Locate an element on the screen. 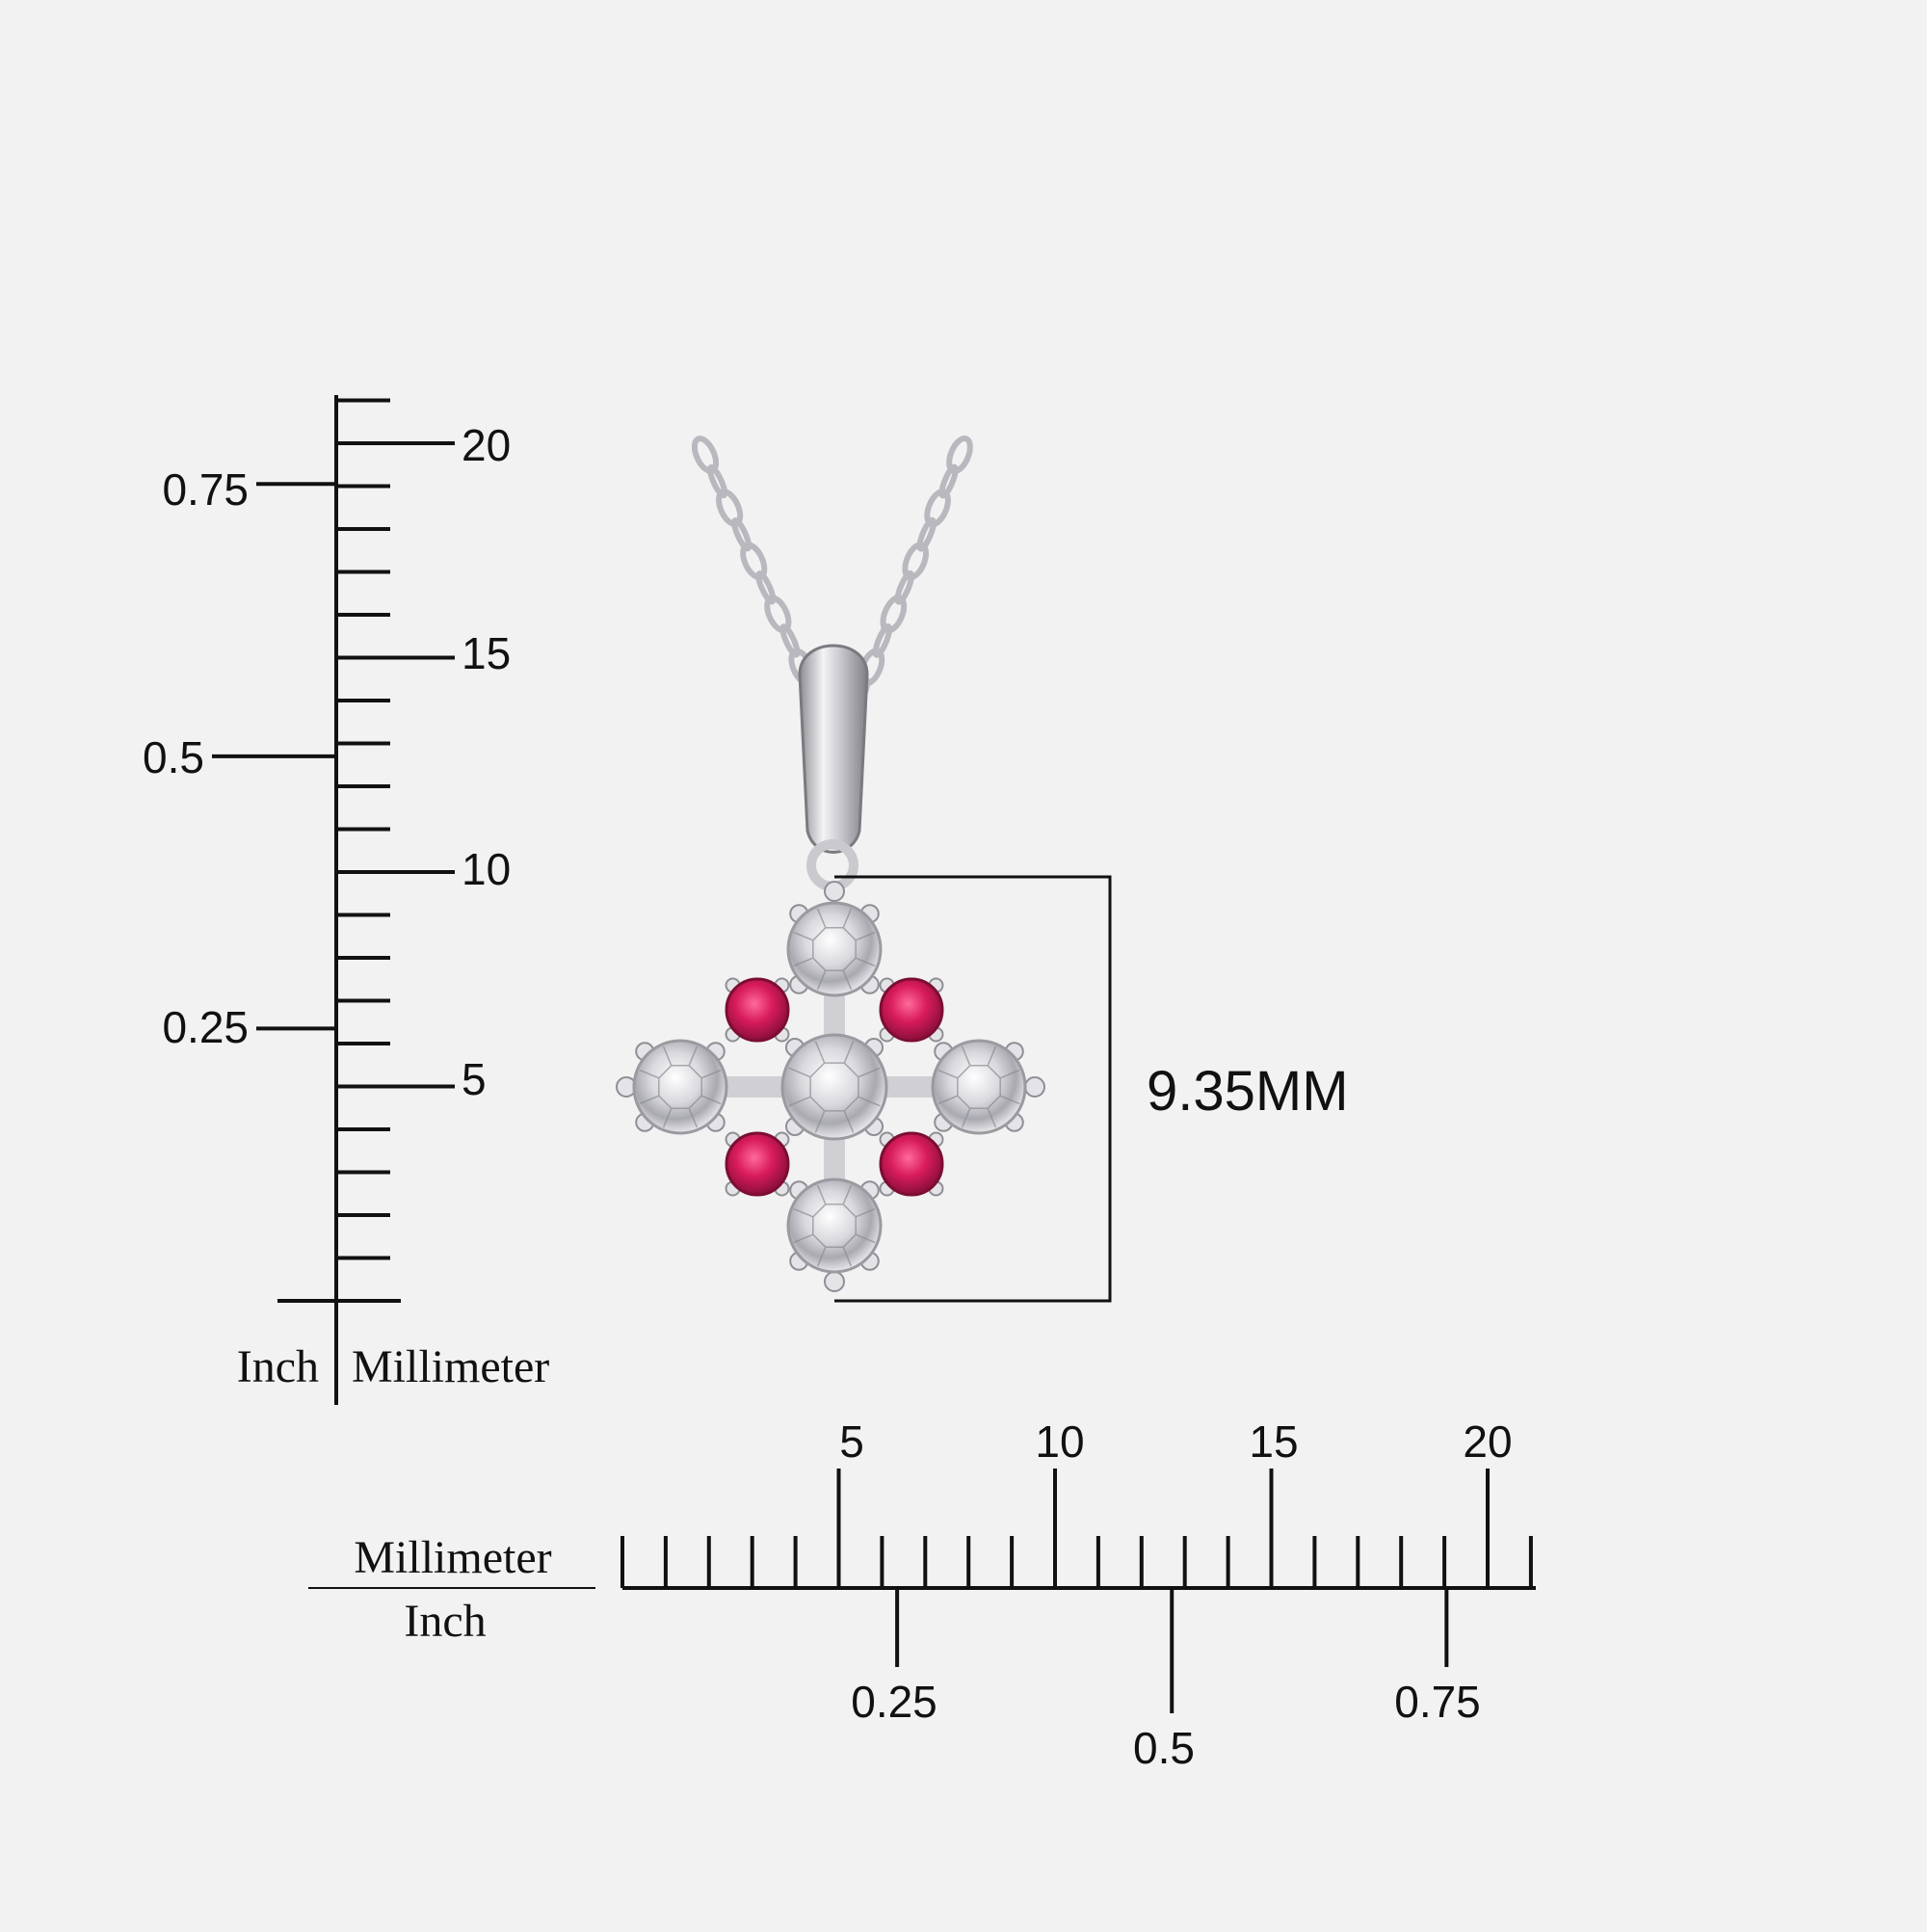 This screenshot has width=1927, height=1932. height-dimension: 9.35MM is located at coordinates (1091, 1089).